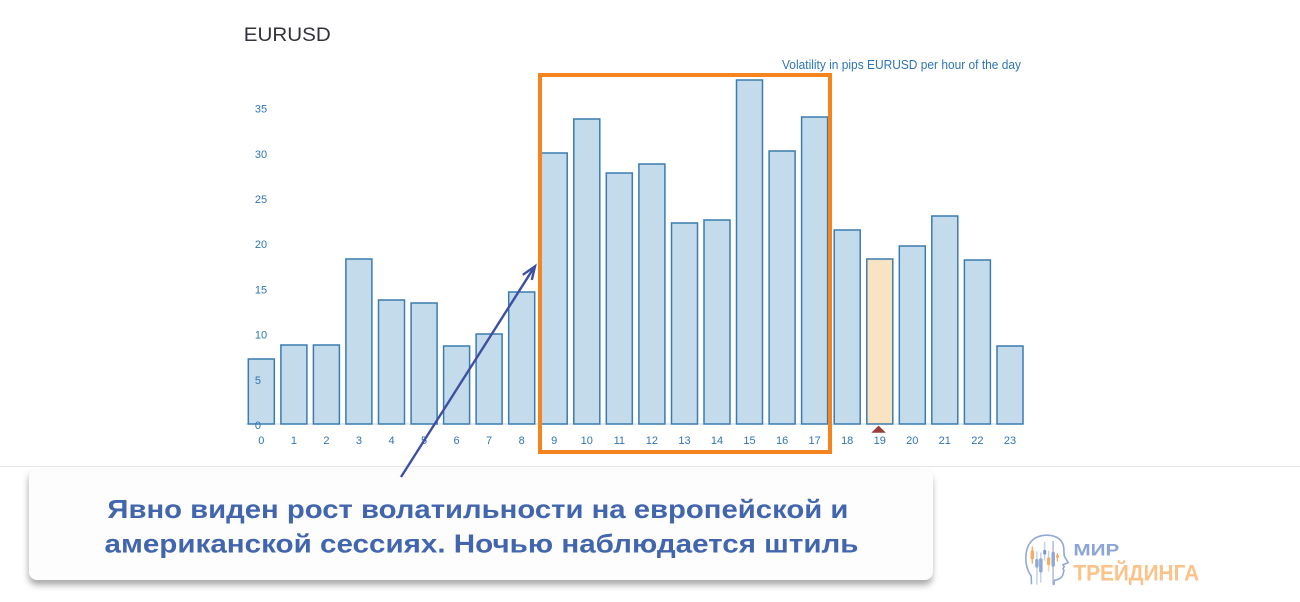  What do you see at coordinates (782, 441) in the screenshot?
I see `svg-text: 16` at bounding box center [782, 441].